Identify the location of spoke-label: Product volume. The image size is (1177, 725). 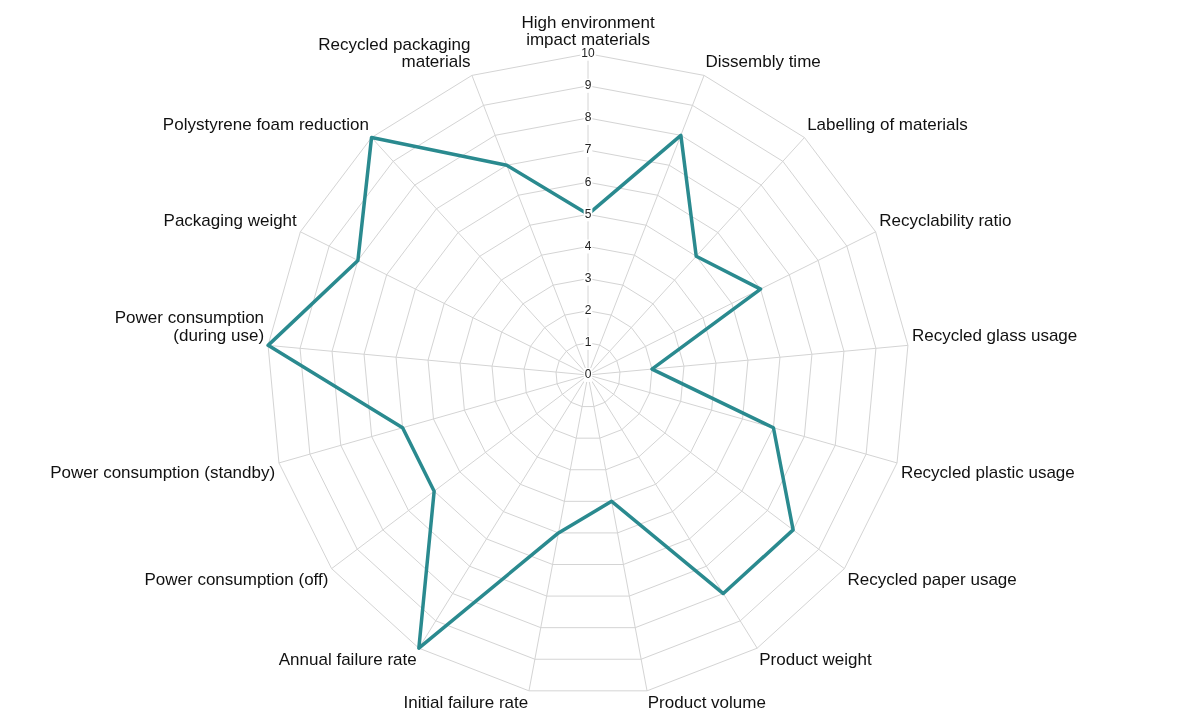
(706, 703).